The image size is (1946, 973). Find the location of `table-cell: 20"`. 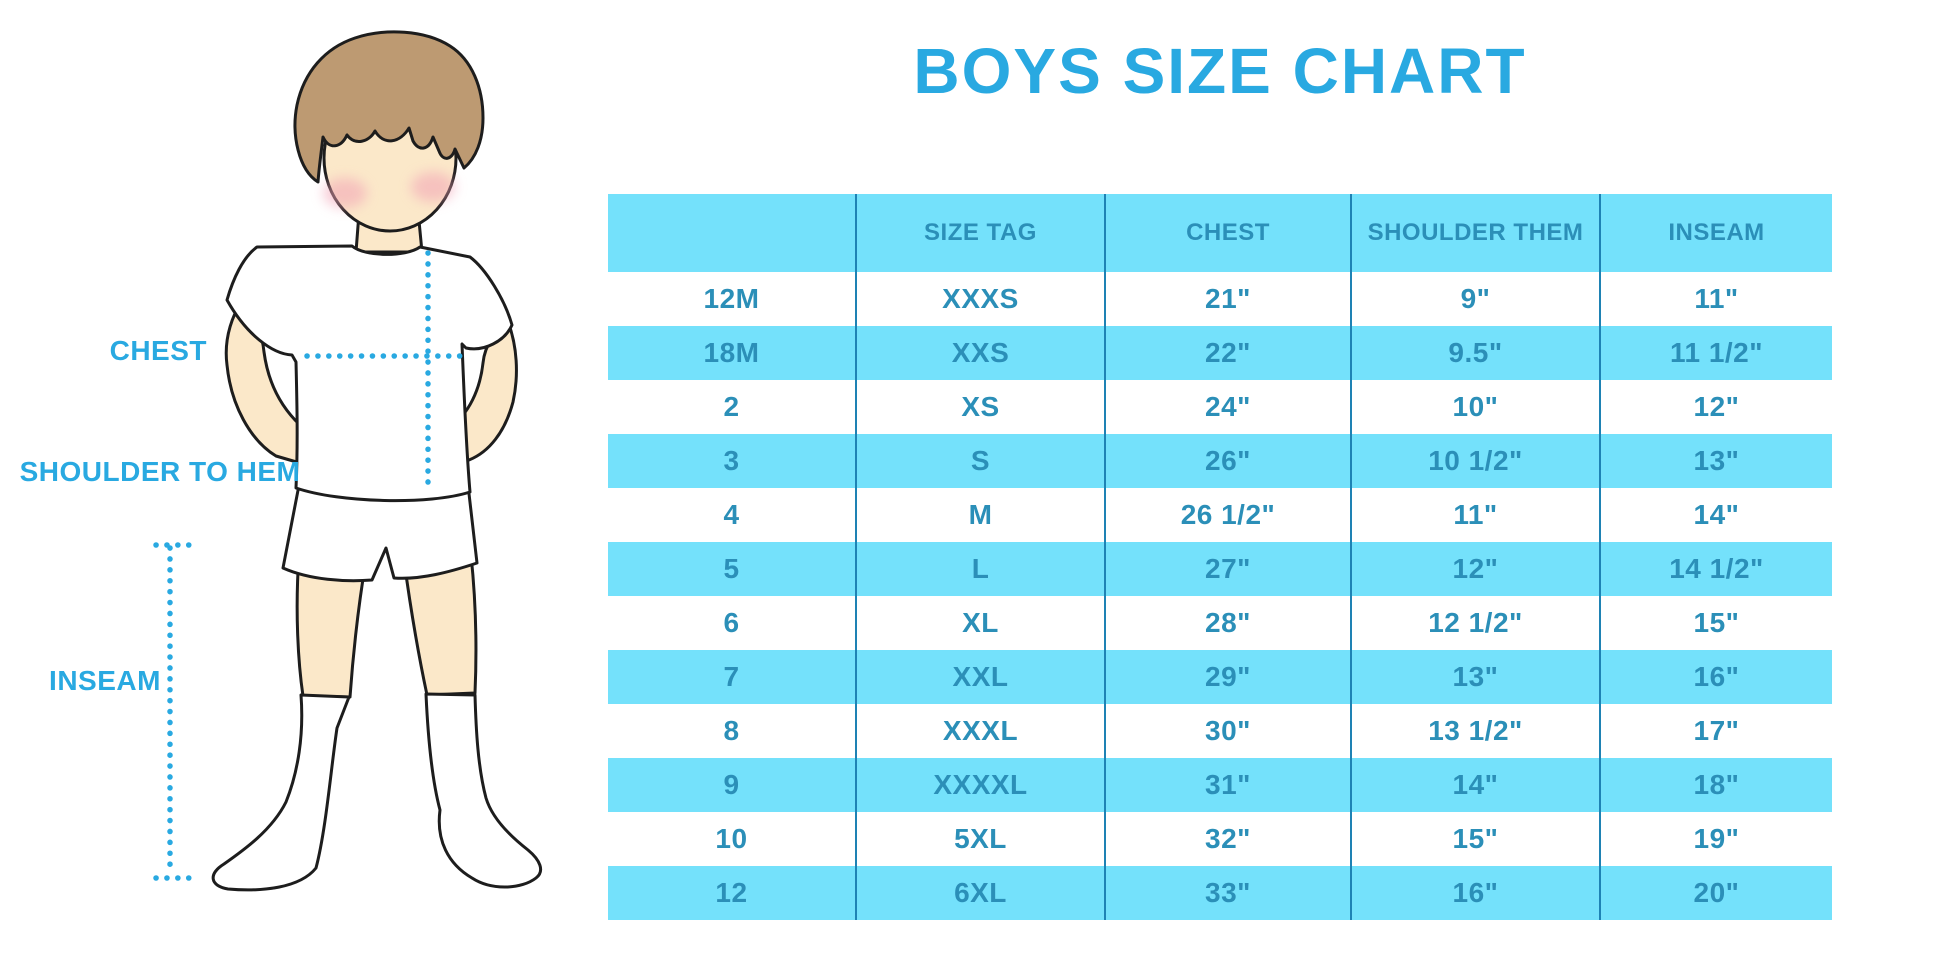

table-cell: 20" is located at coordinates (1715, 893).